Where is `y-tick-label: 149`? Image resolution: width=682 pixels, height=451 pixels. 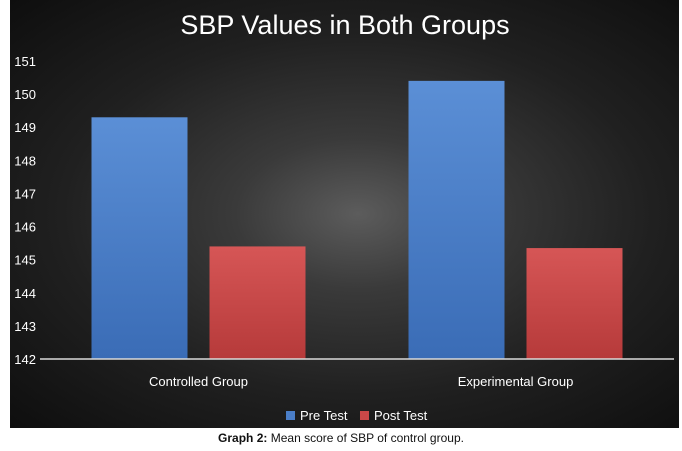
y-tick-label: 149 is located at coordinates (25, 127).